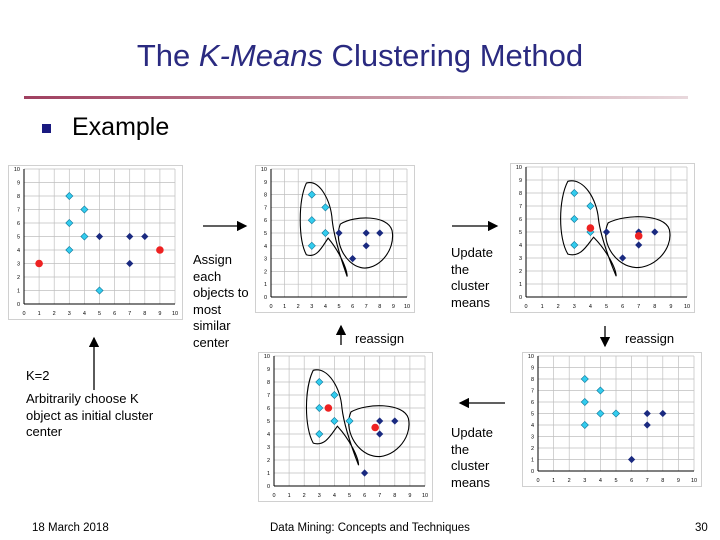  Describe the element at coordinates (268, 370) in the screenshot. I see `y-tick-label: 9` at that location.